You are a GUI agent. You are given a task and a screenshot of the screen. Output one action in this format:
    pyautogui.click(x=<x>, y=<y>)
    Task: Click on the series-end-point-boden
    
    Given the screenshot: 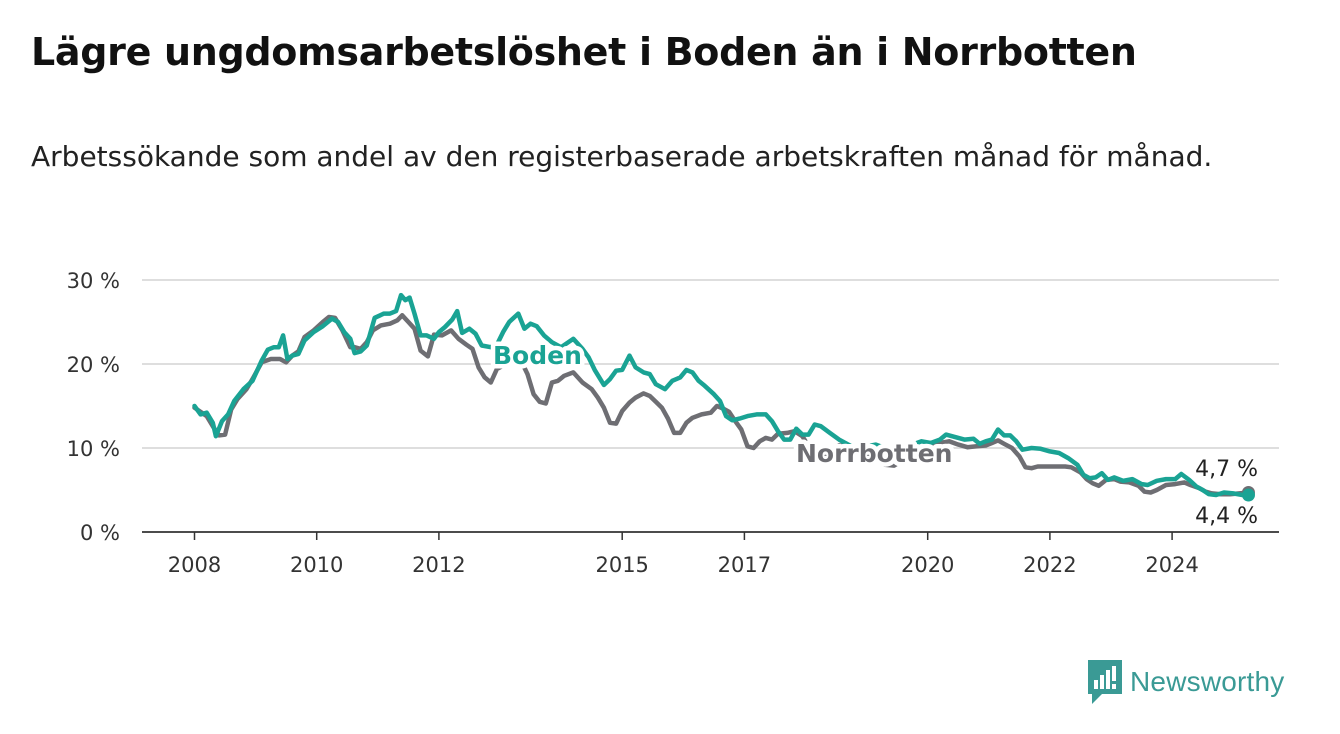 What is the action you would take?
    pyautogui.click(x=1248, y=495)
    